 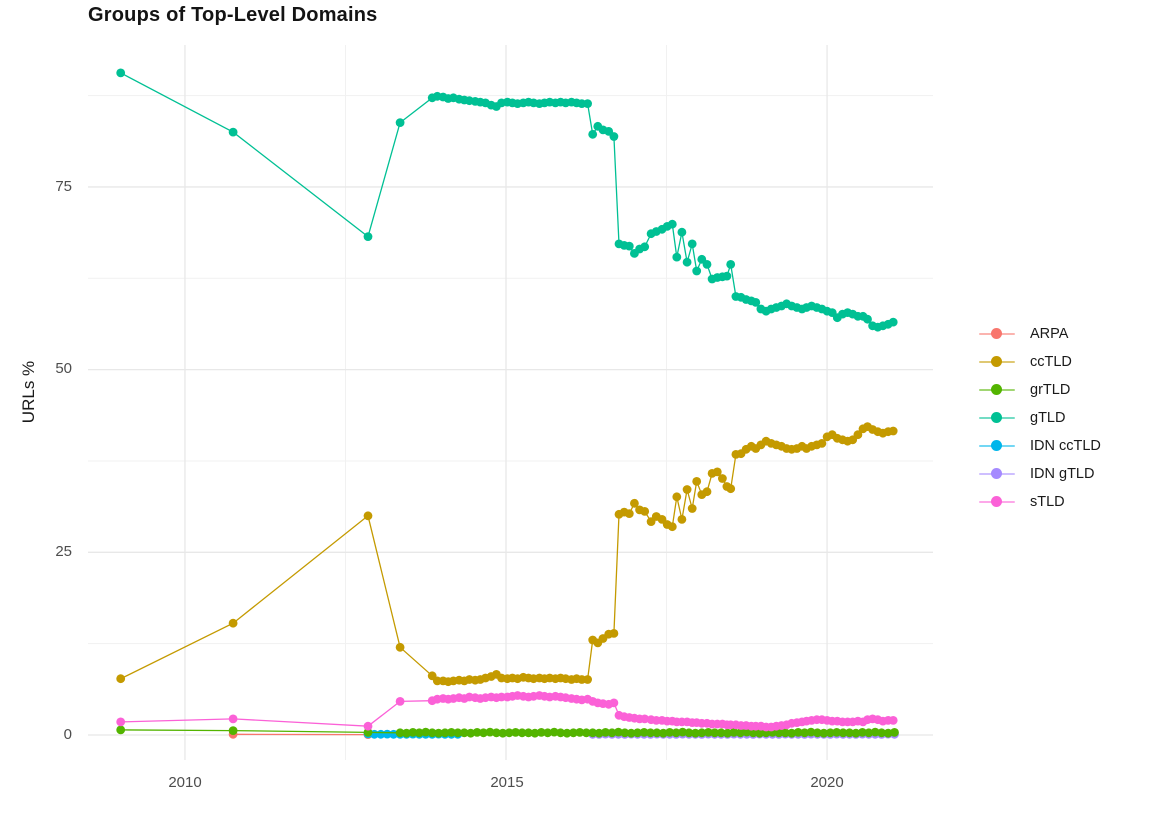 What do you see at coordinates (28, 392) in the screenshot?
I see `y-axis-title: URLs %` at bounding box center [28, 392].